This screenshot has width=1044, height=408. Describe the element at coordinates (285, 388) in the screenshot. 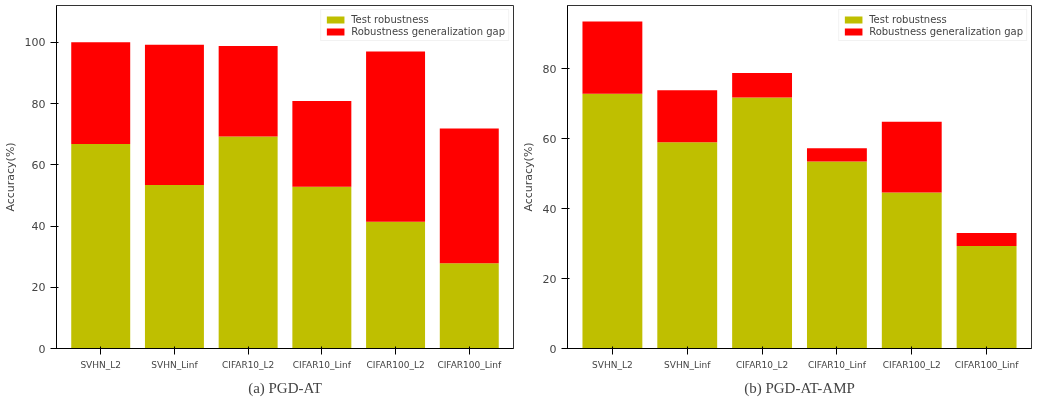

I see `text: (a) PGD-AT` at that location.